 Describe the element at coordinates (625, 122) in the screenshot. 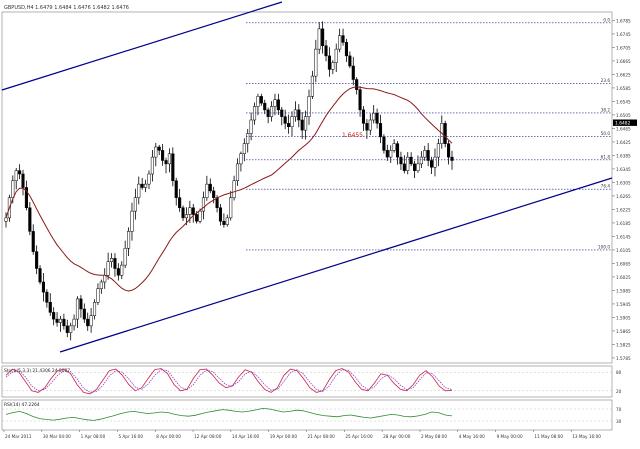

I see `current-price-marker` at that location.